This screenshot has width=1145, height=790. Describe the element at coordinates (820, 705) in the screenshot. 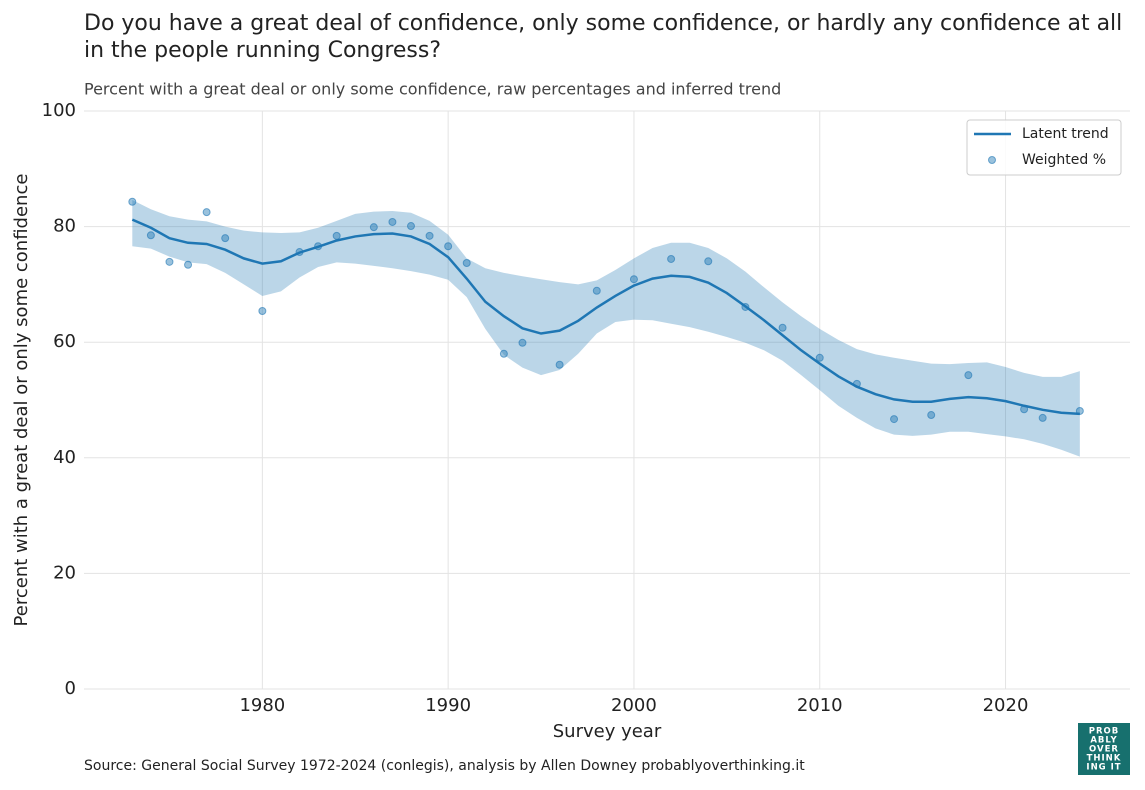

I see `x-tick-label: 2010` at that location.